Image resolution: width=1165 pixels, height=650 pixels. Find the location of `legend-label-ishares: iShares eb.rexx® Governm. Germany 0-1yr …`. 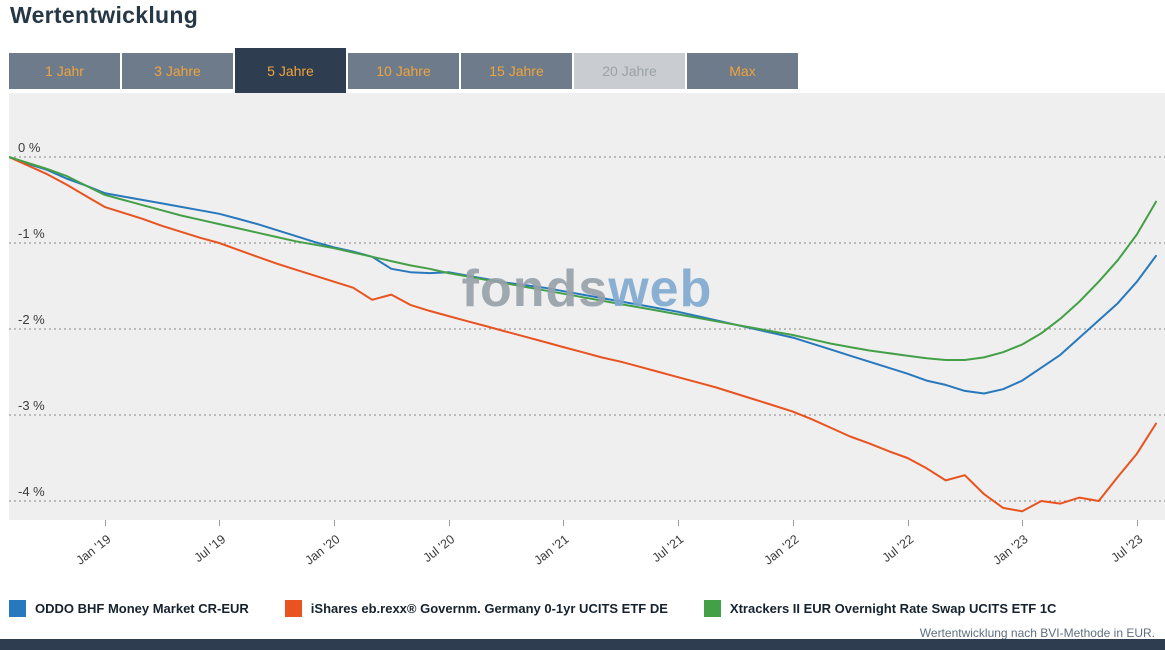

legend-label-ishares: iShares eb.rexx® Governm. Germany 0-1yr … is located at coordinates (489, 608).